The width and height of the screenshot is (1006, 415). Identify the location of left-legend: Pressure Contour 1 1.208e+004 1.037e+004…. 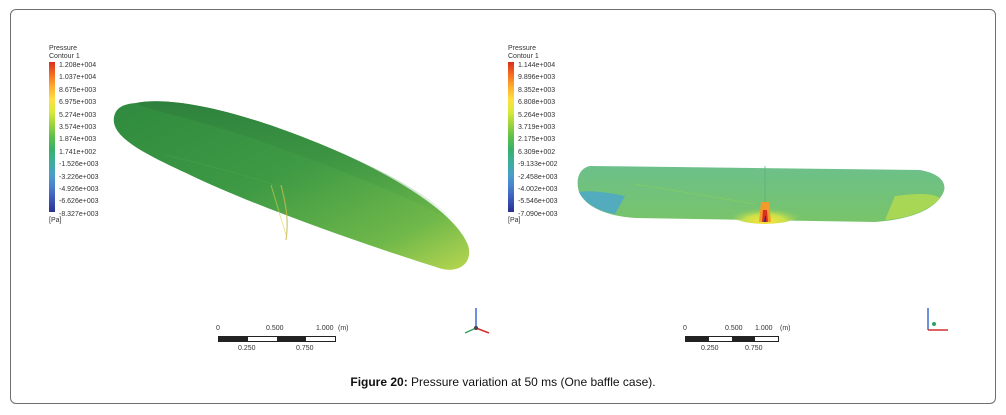
(94, 135).